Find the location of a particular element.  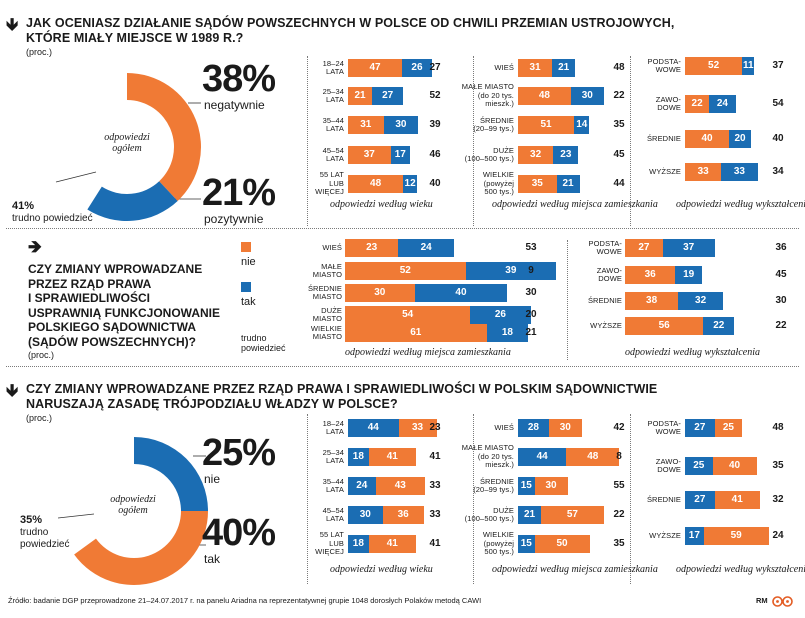

q3_edu-row-label-1-line-0: ZAWO- is located at coordinates (668, 461).